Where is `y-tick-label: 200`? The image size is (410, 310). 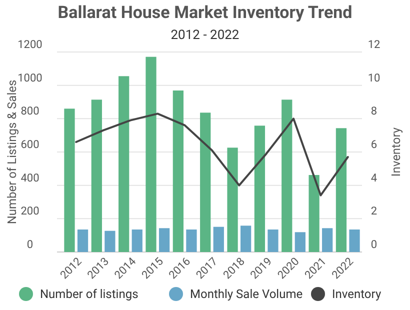
y-tick-label: 200 is located at coordinates (30, 211).